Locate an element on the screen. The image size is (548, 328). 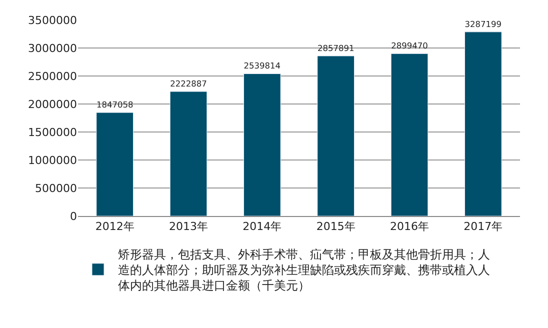
x-tick-label: 2013年 is located at coordinates (188, 227).